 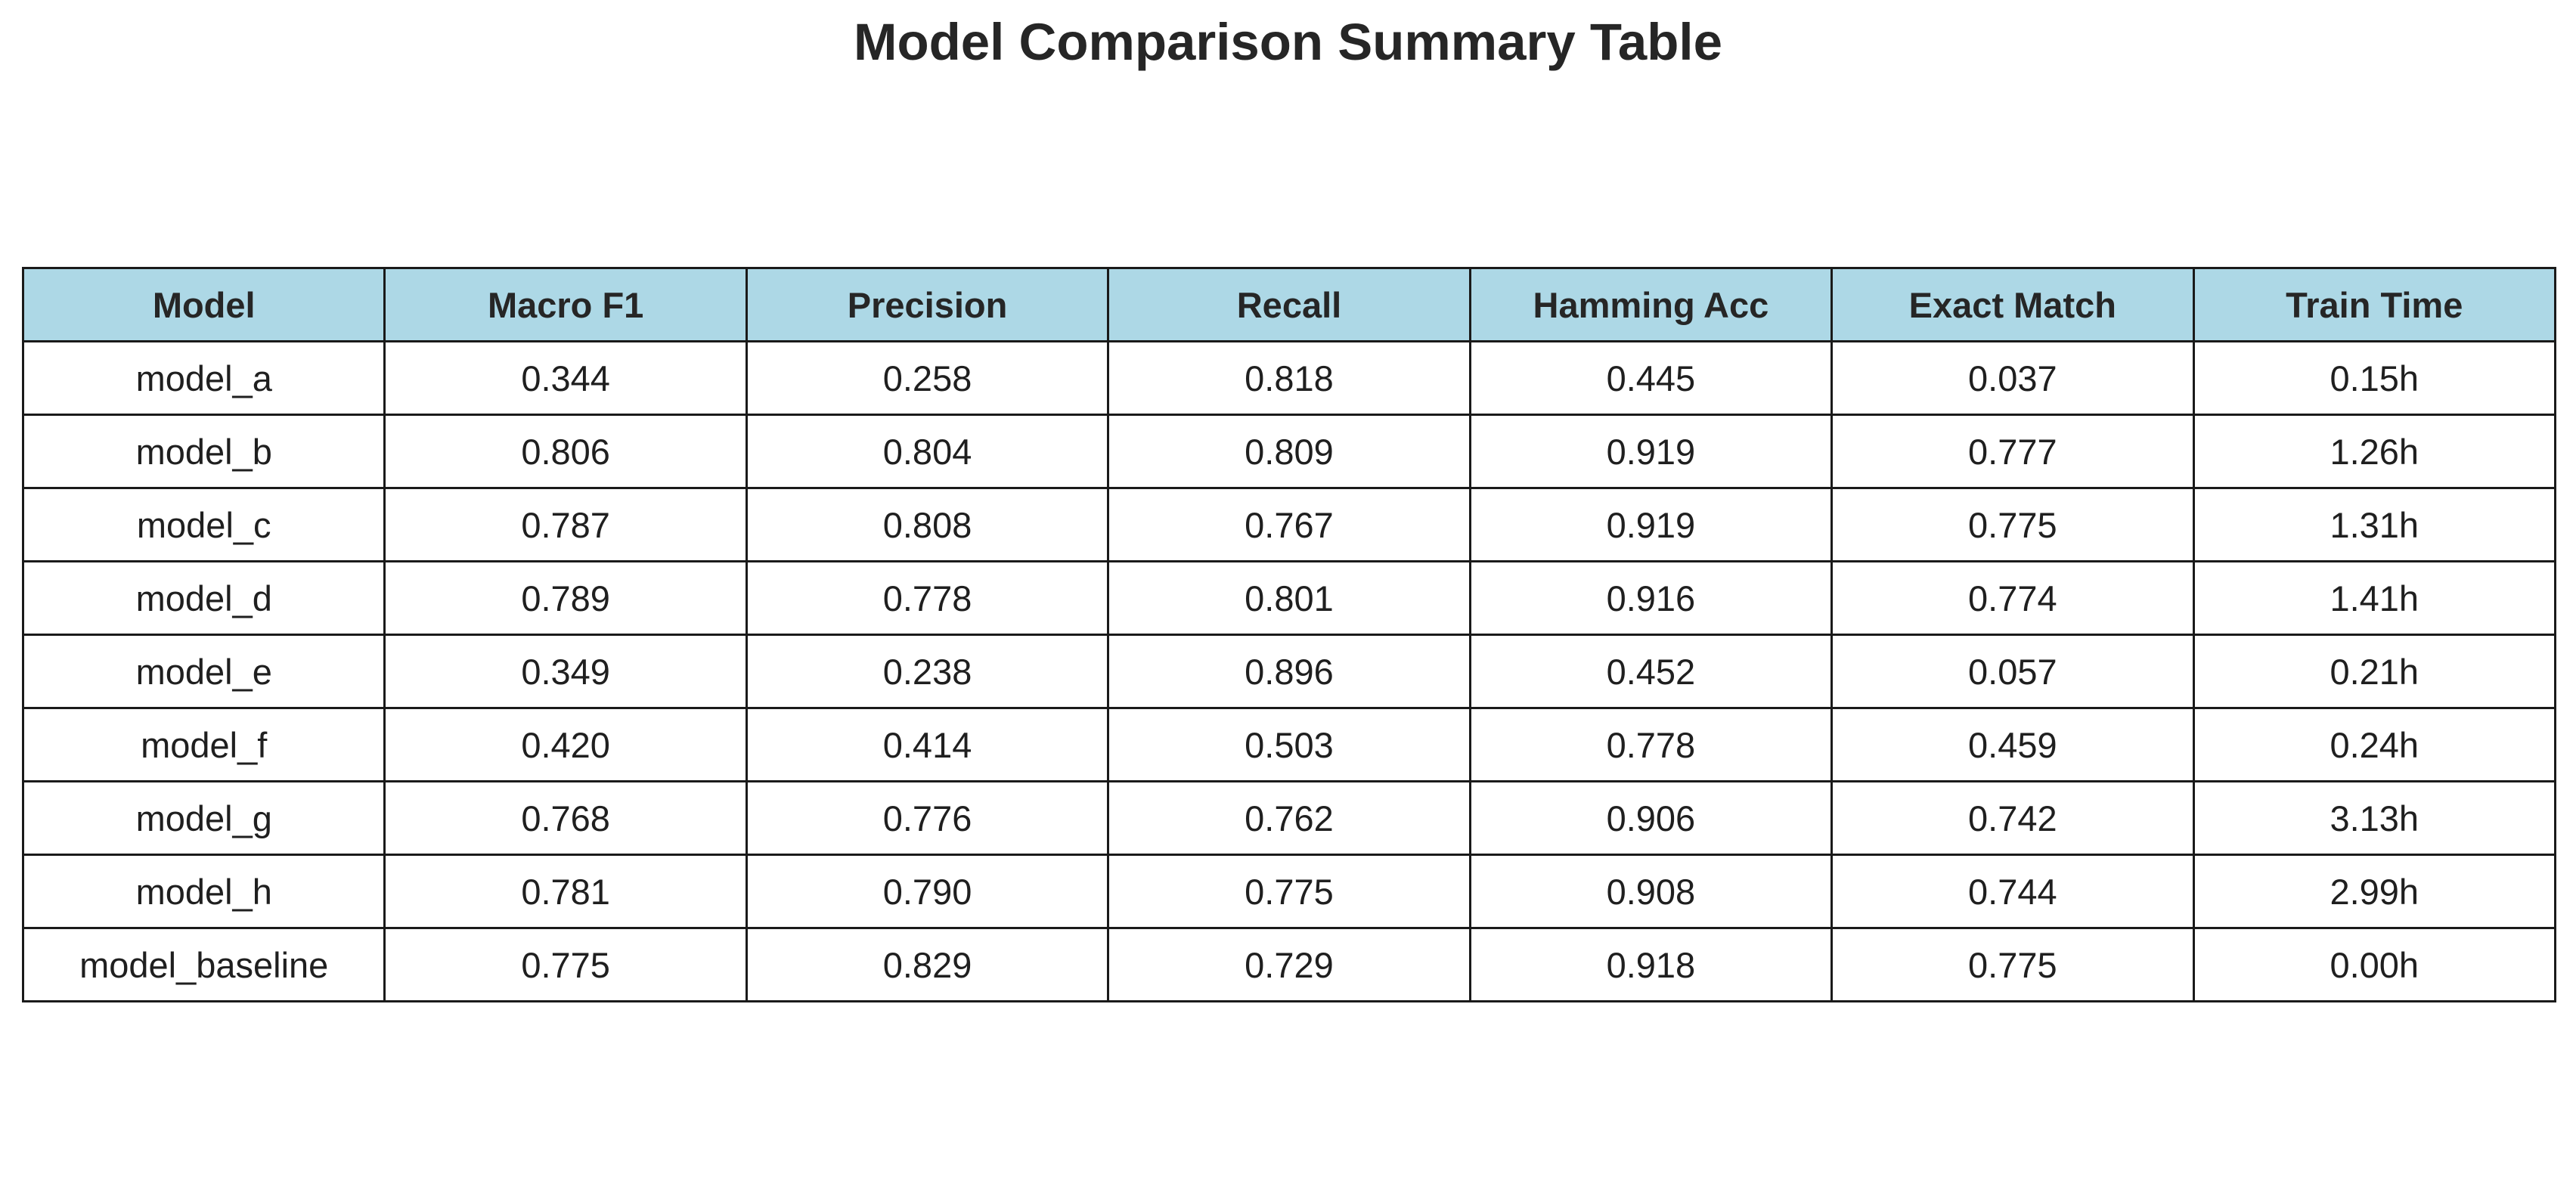 I want to click on table-row: model_c 0.787 0.808 0.767 0.919 0.775 1.31h, so click(x=1289, y=524).